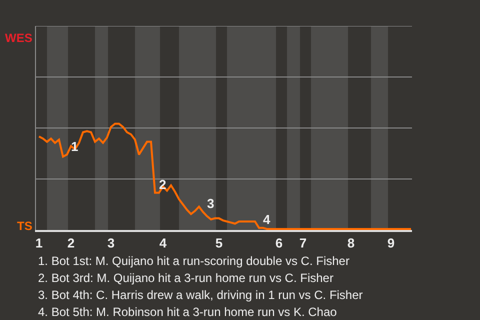 The height and width of the screenshot is (320, 480). What do you see at coordinates (219, 243) in the screenshot?
I see `x-tick-label: 5` at bounding box center [219, 243].